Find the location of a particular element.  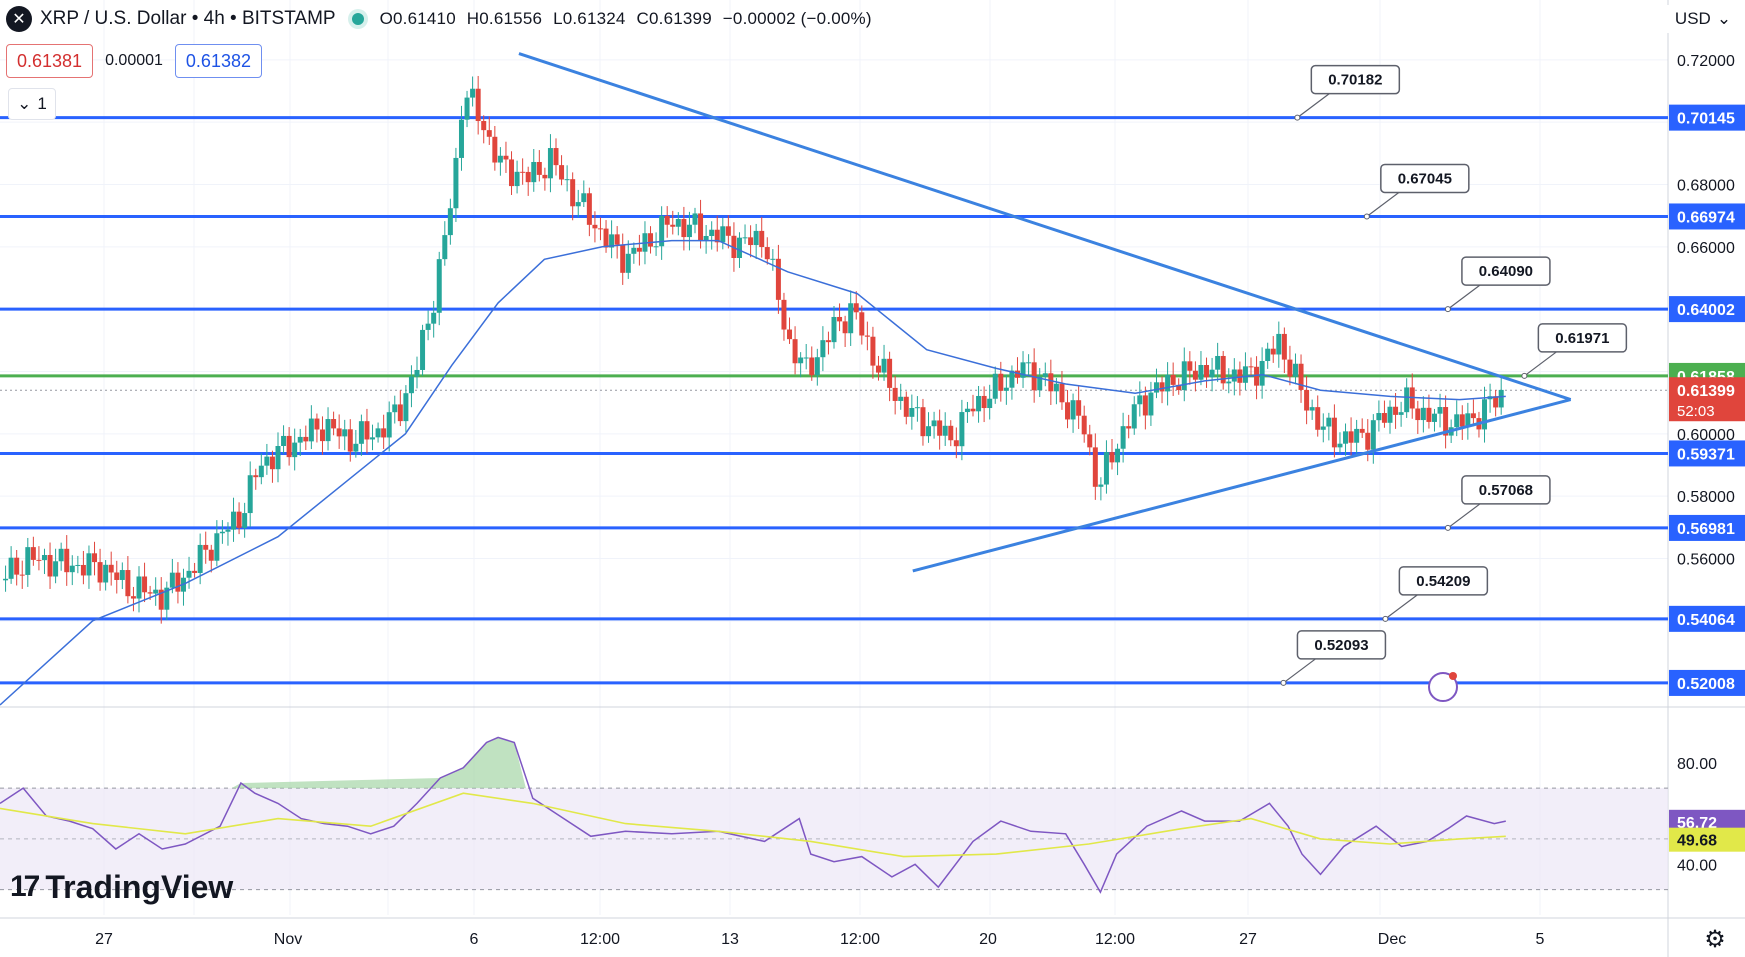

time-axis-tick: 6 is located at coordinates (474, 939).